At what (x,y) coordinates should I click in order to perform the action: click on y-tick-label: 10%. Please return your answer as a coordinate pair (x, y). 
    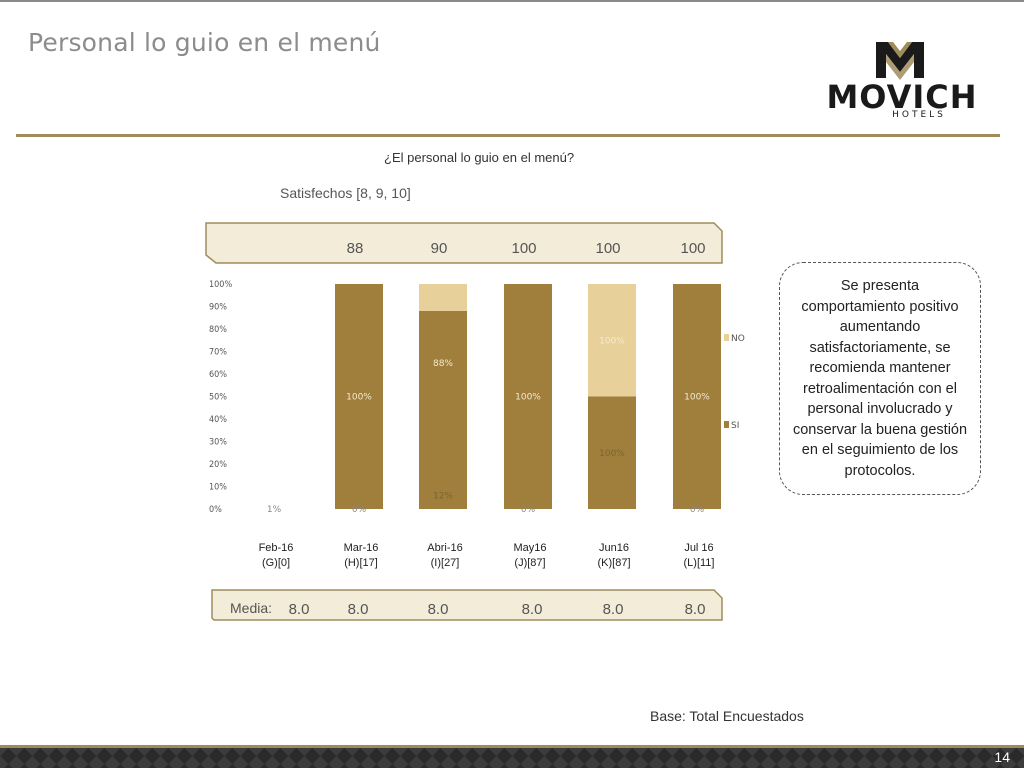
    Looking at the image, I should click on (218, 488).